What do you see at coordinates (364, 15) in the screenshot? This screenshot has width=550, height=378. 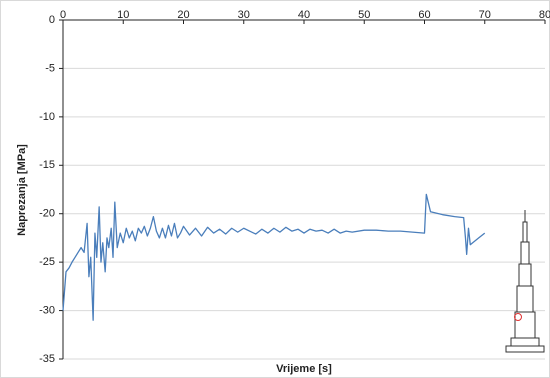 I see `x-tick-label: 50` at bounding box center [364, 15].